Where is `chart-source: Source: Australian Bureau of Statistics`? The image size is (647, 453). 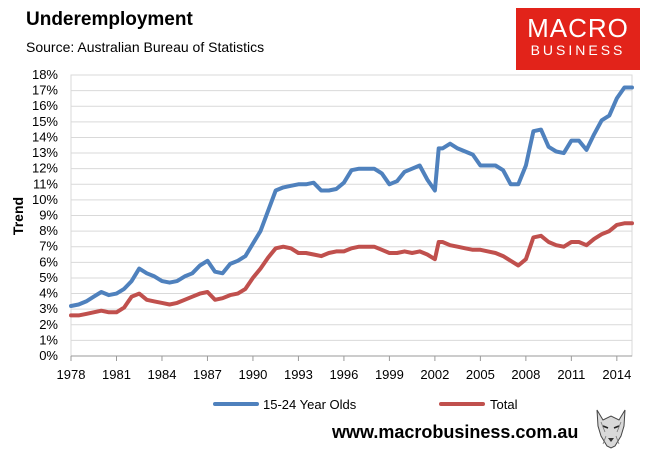
chart-source: Source: Australian Bureau of Statistics is located at coordinates (145, 47).